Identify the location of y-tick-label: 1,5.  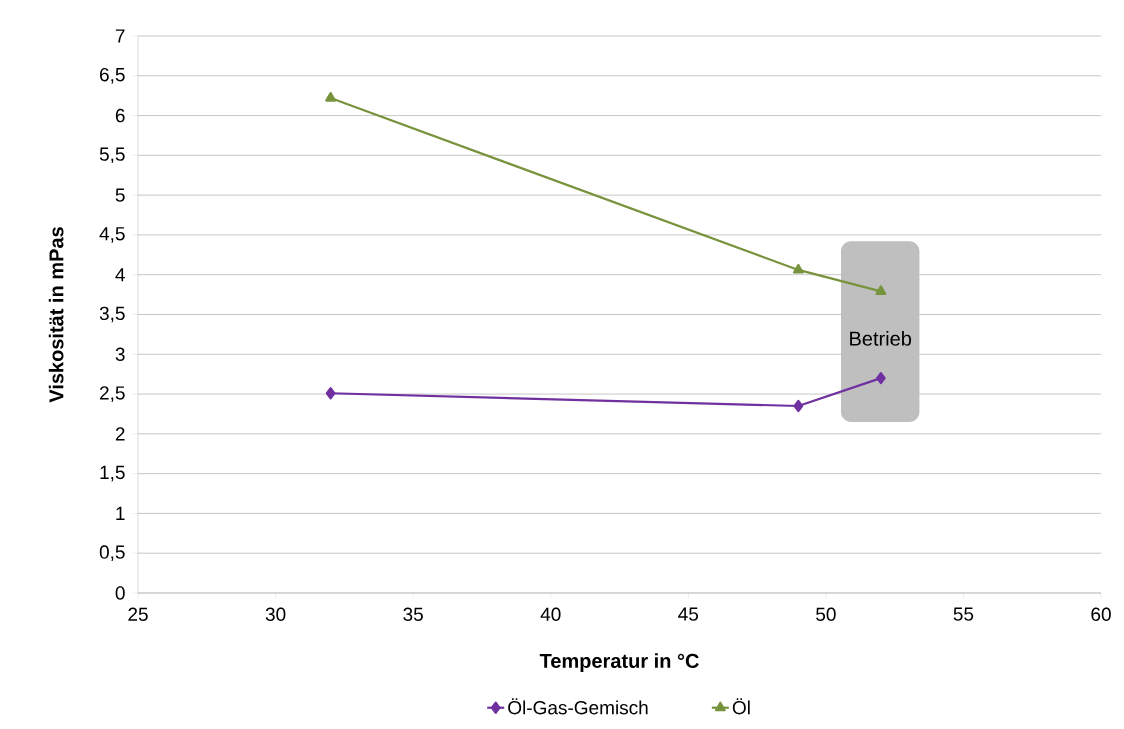
(112, 473).